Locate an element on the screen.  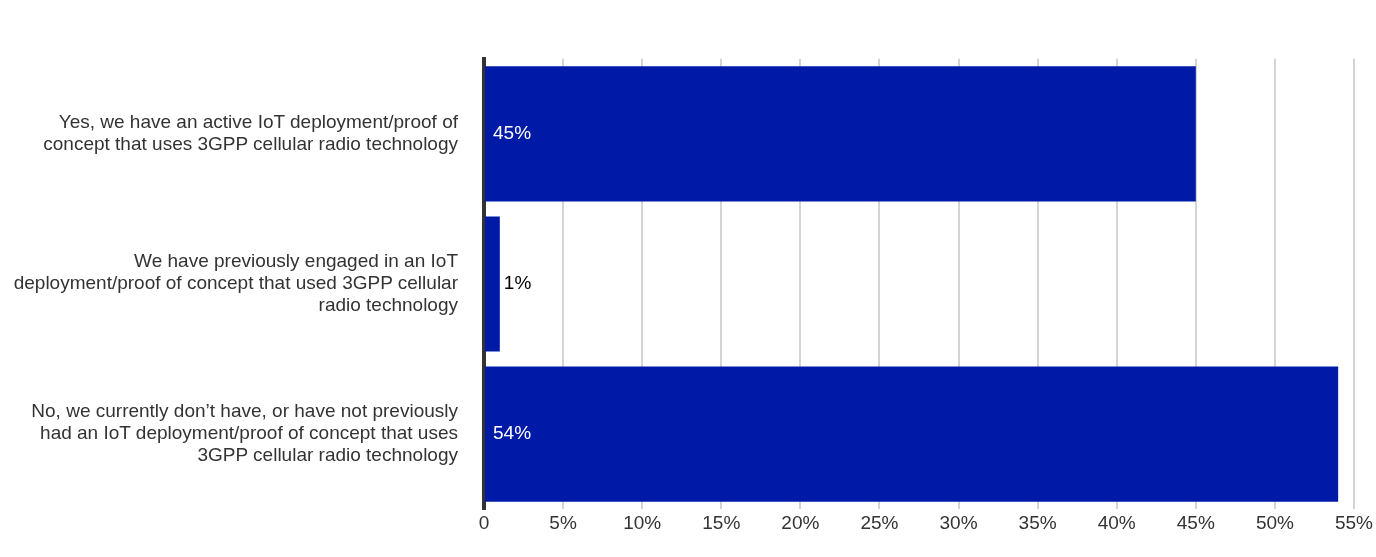
y-tick-label: Yes, we have an active IoT deployment/proof of concept that uses 3GPP cellular radio technology is located at coordinates (251, 132).